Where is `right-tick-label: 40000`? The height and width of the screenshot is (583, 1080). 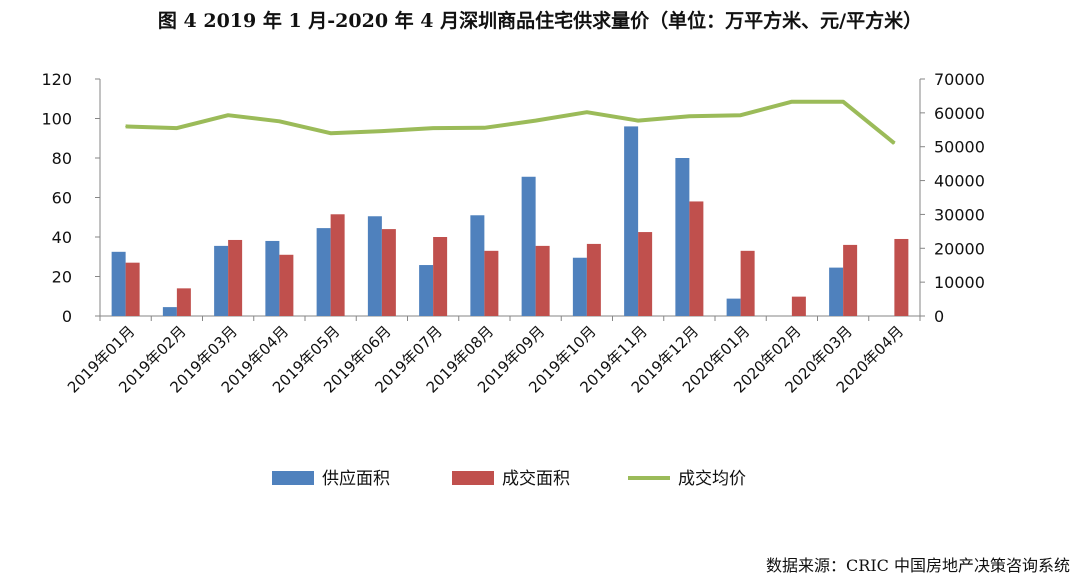 right-tick-label: 40000 is located at coordinates (959, 181).